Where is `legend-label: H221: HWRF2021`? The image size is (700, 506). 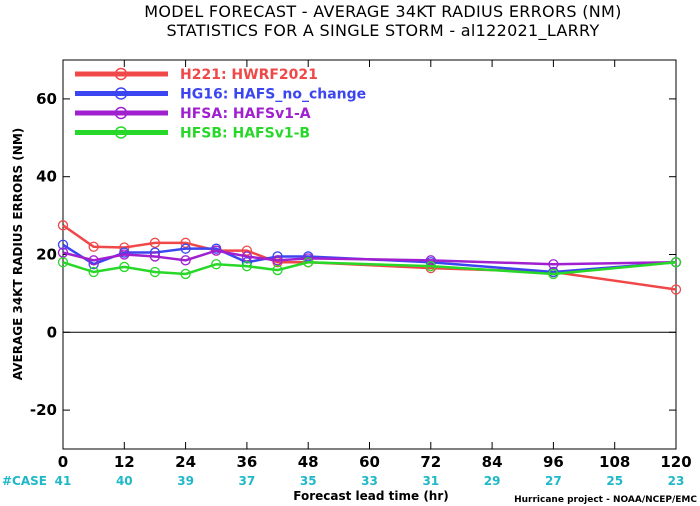
legend-label: H221: HWRF2021 is located at coordinates (249, 75).